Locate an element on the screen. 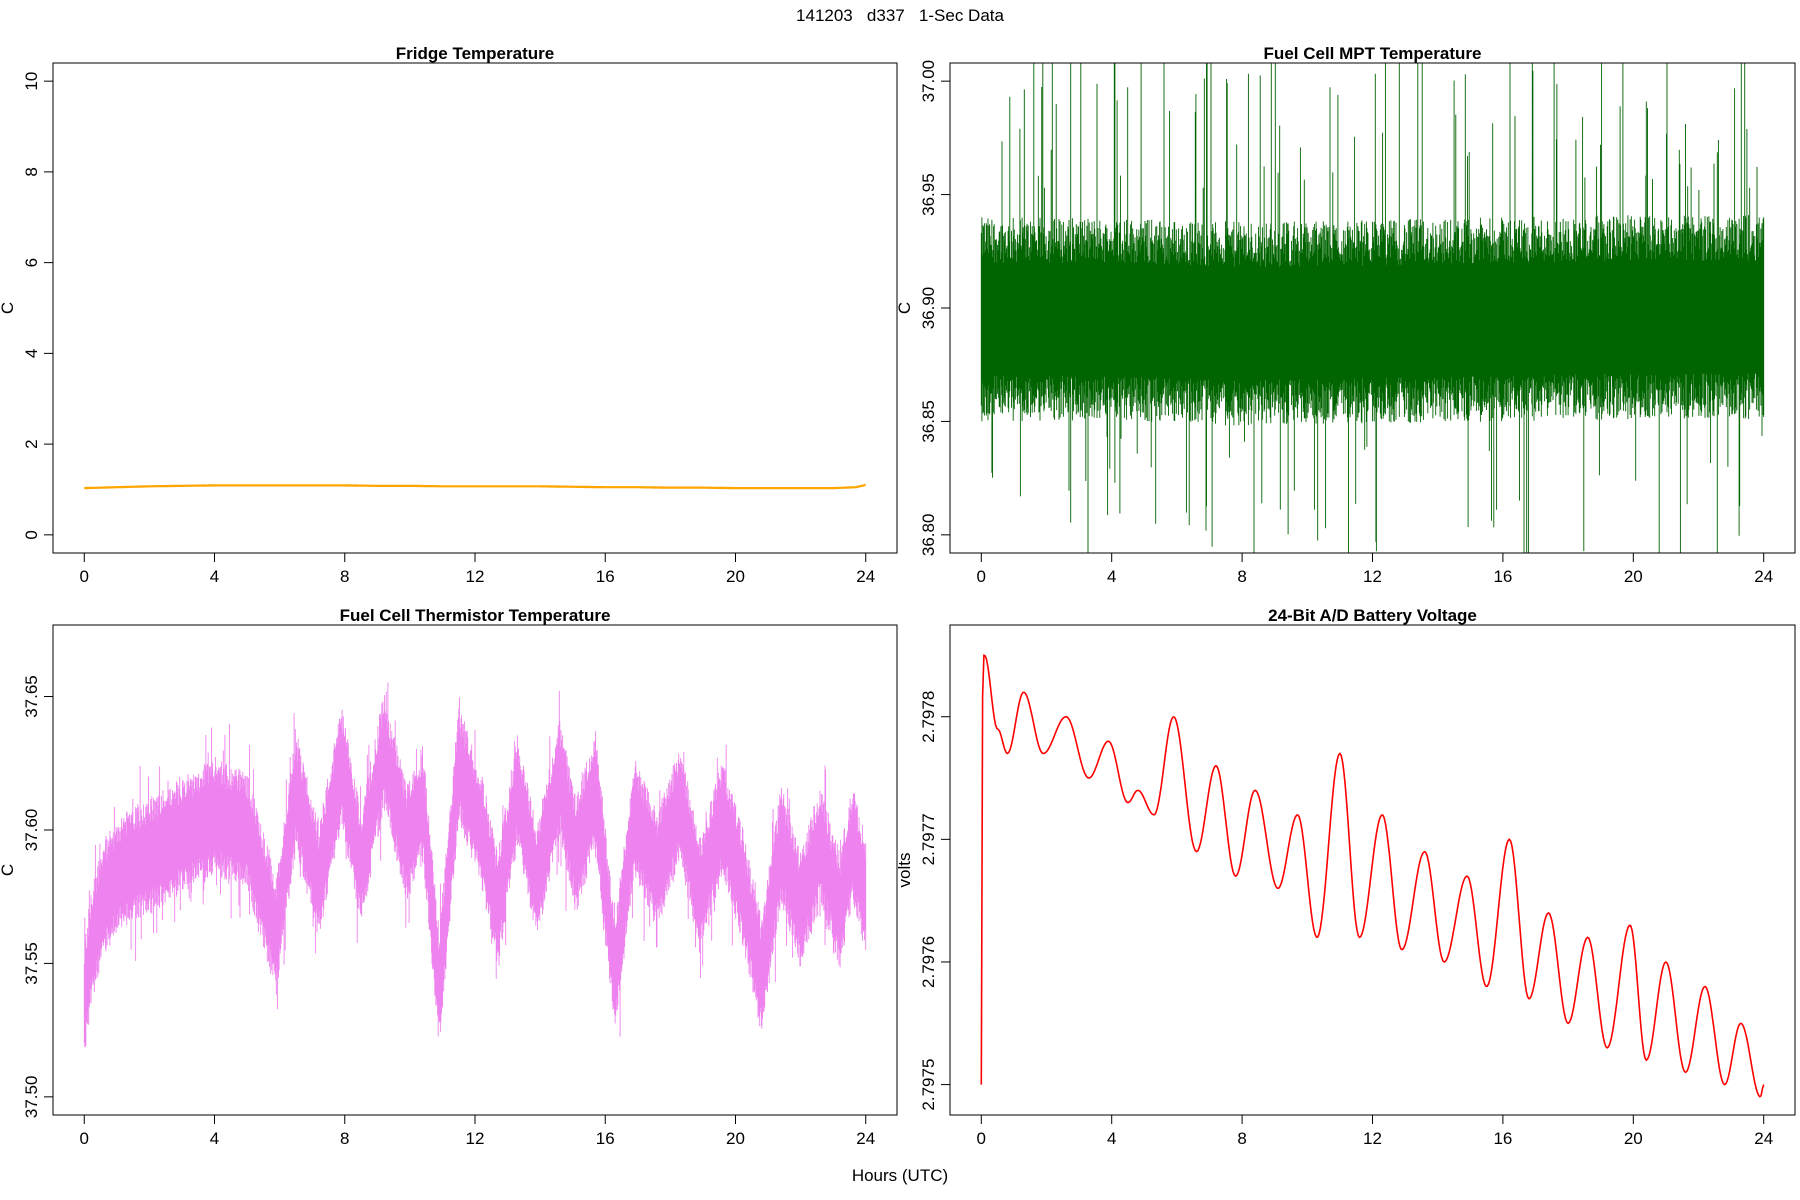  y-tick-label: 2.7976 is located at coordinates (928, 962).